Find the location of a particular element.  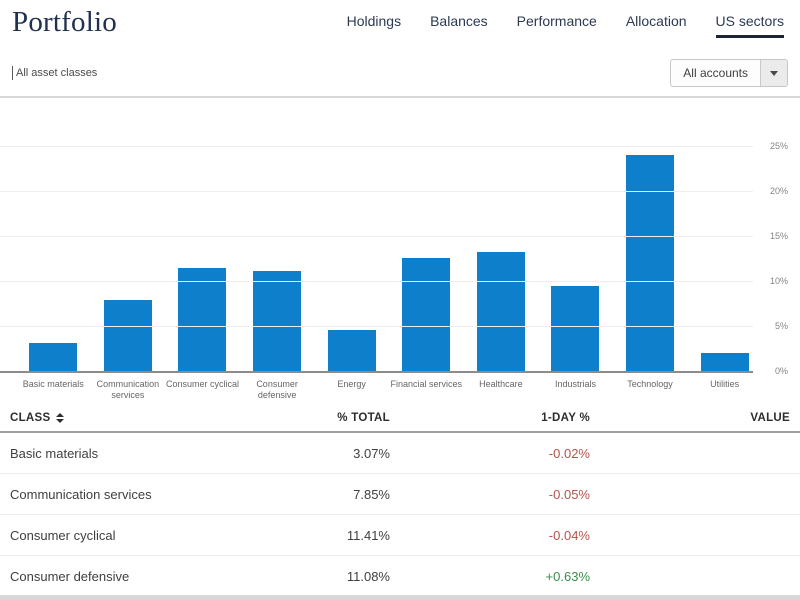

bar-consumer-defensive is located at coordinates (277, 321).